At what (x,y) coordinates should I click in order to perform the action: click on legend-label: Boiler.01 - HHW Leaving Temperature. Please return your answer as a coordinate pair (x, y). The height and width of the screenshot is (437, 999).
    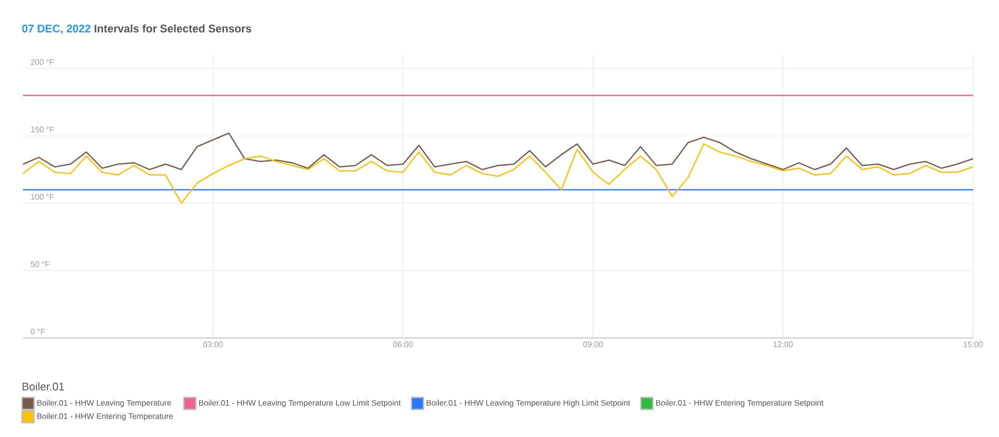
    Looking at the image, I should click on (104, 404).